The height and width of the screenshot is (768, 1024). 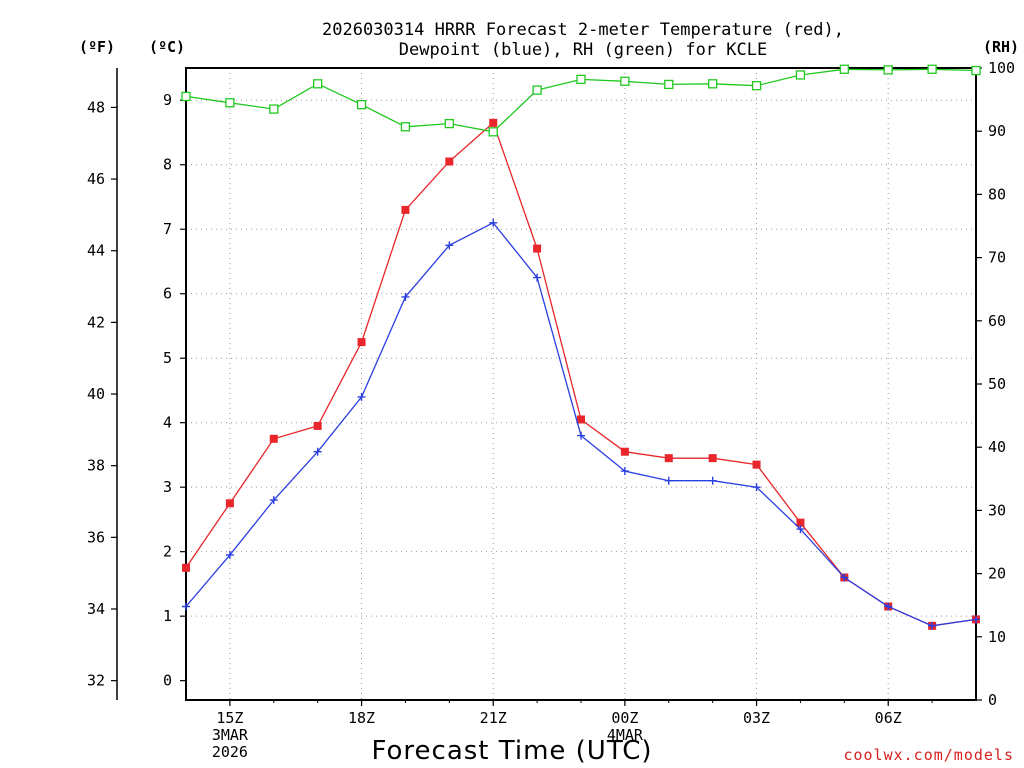 What do you see at coordinates (493, 718) in the screenshot?
I see `x-tick-label: 21Z` at bounding box center [493, 718].